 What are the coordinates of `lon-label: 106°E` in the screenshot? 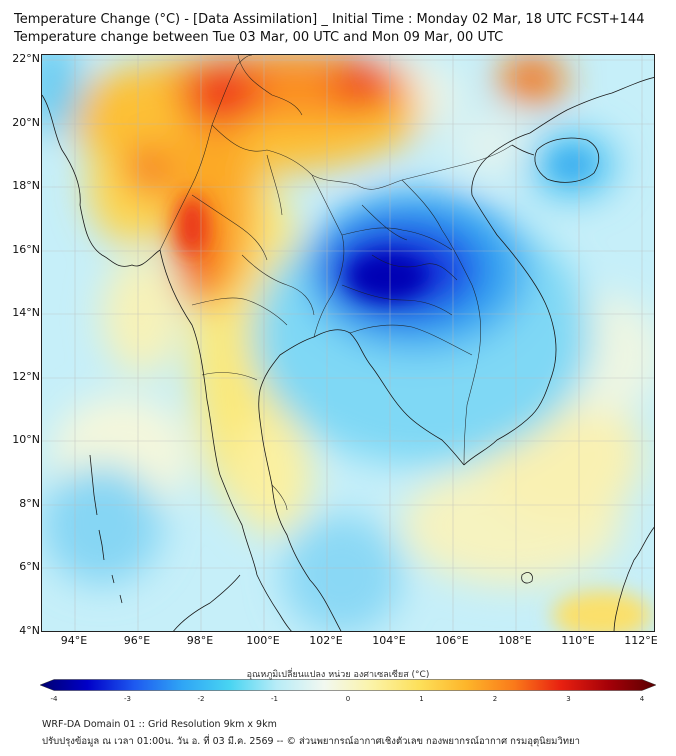 It's located at (452, 640).